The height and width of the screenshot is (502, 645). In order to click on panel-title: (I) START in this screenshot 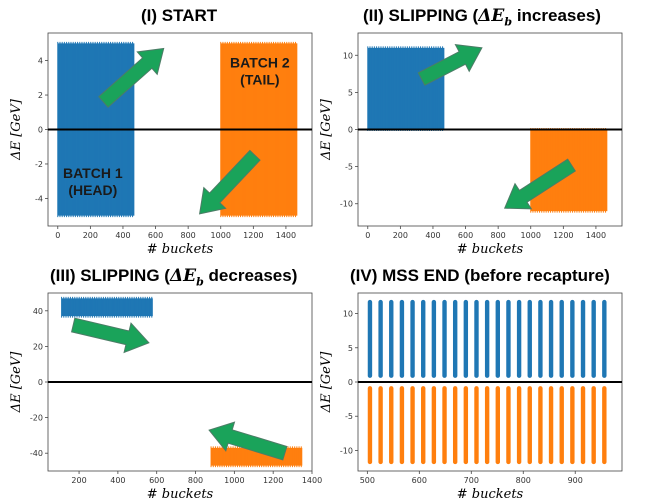, I will do `click(179, 15)`.